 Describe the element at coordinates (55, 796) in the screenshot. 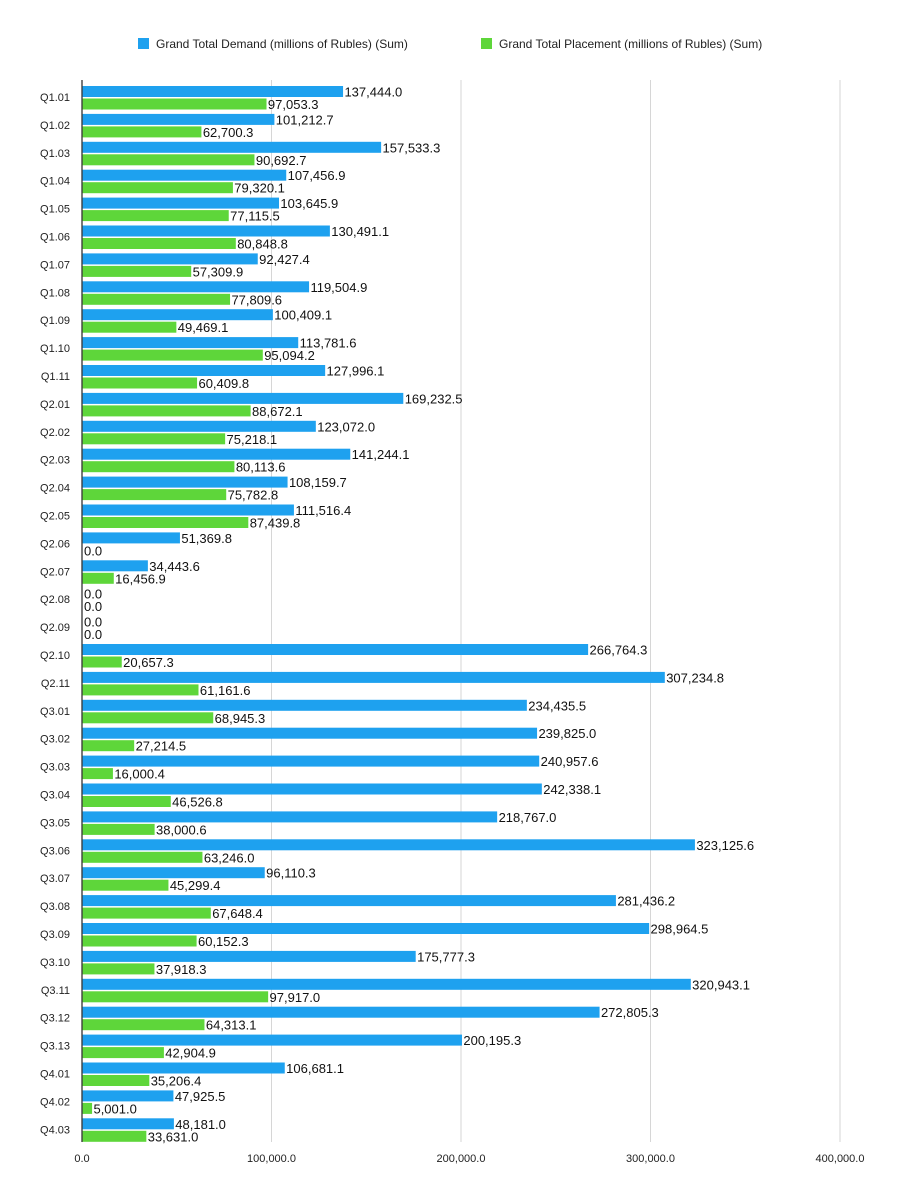

I see `category-label: Q3.04` at that location.